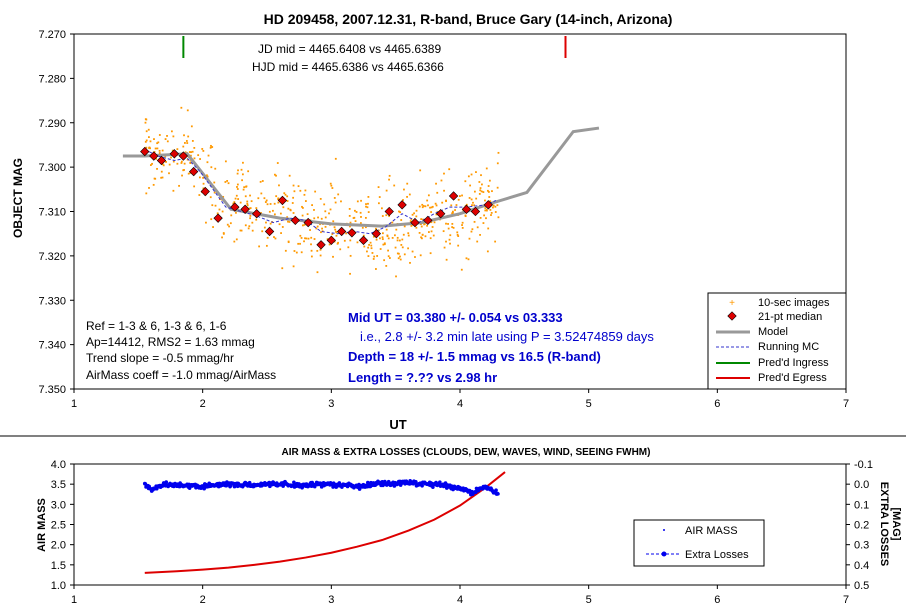  I want to click on x-tick-label: 4, so click(460, 404).